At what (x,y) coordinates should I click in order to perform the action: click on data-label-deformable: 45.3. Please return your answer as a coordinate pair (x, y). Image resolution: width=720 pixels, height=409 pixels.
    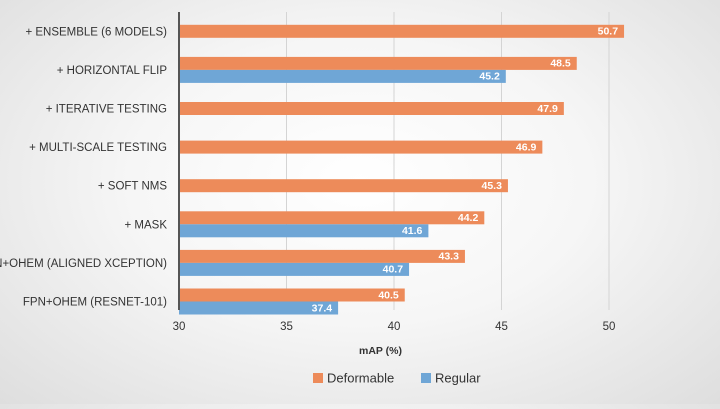
    Looking at the image, I should click on (492, 186).